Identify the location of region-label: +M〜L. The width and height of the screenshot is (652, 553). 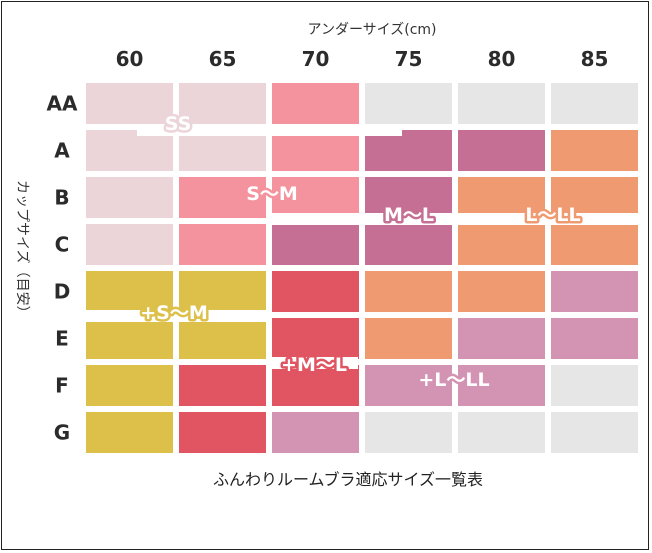
(314, 365).